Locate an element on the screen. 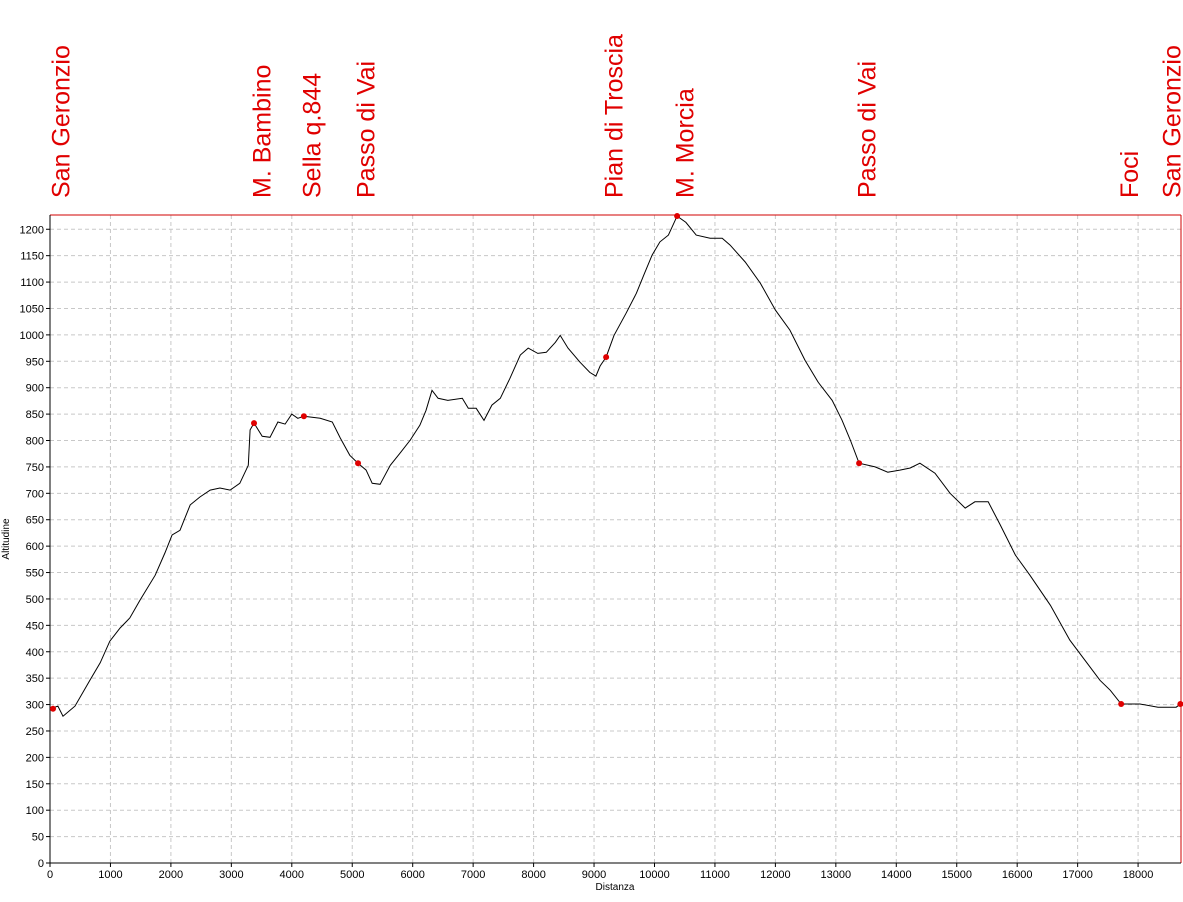  y-tick-label: 1000 is located at coordinates (32, 336).